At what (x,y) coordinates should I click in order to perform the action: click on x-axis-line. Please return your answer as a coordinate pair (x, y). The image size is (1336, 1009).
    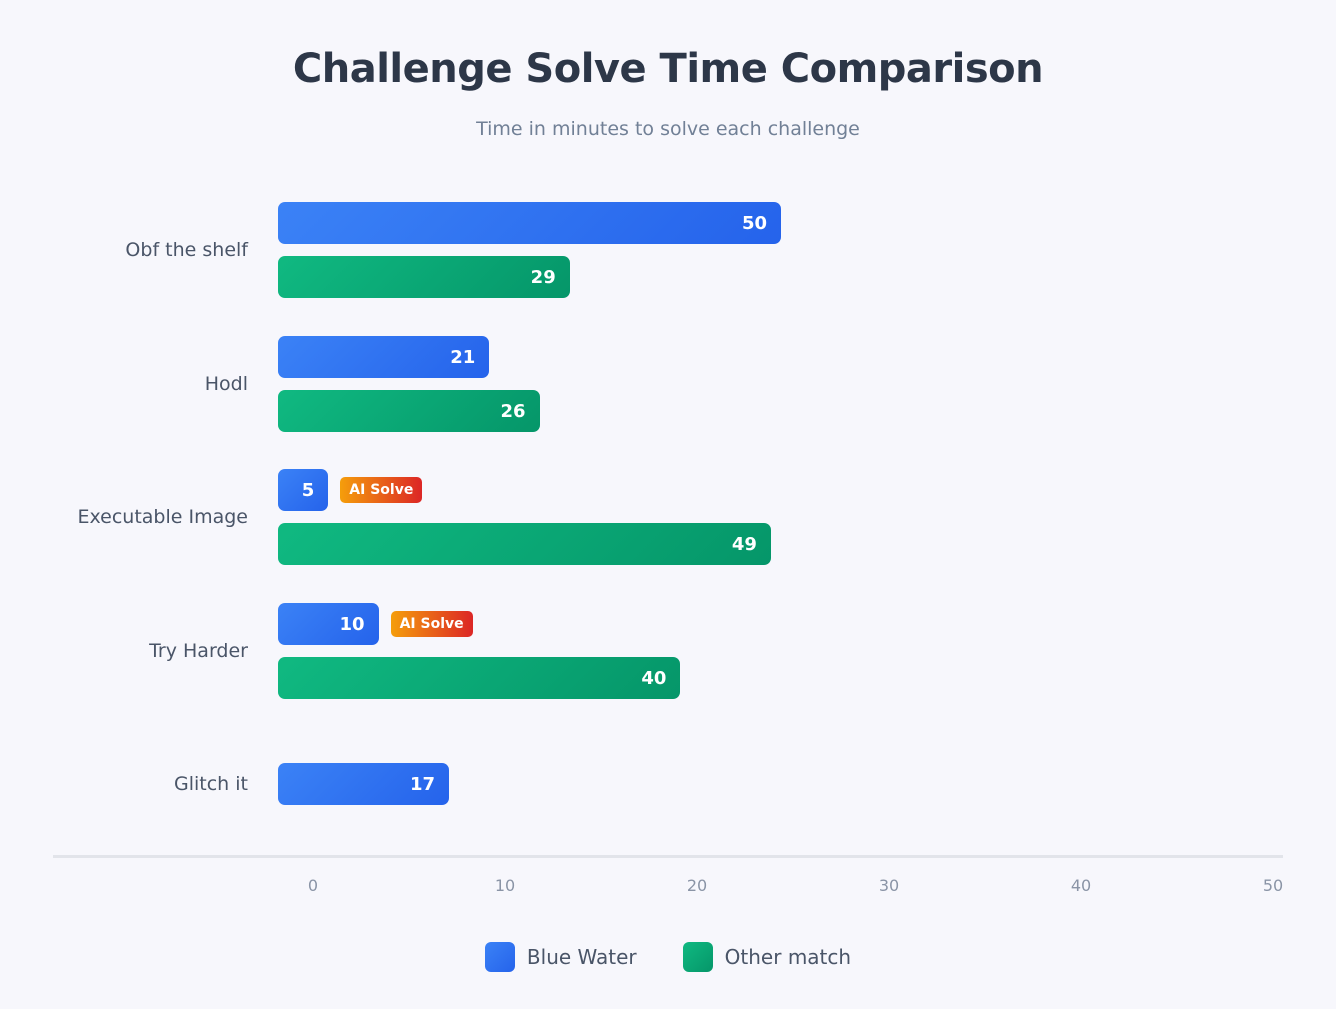
    Looking at the image, I should click on (668, 856).